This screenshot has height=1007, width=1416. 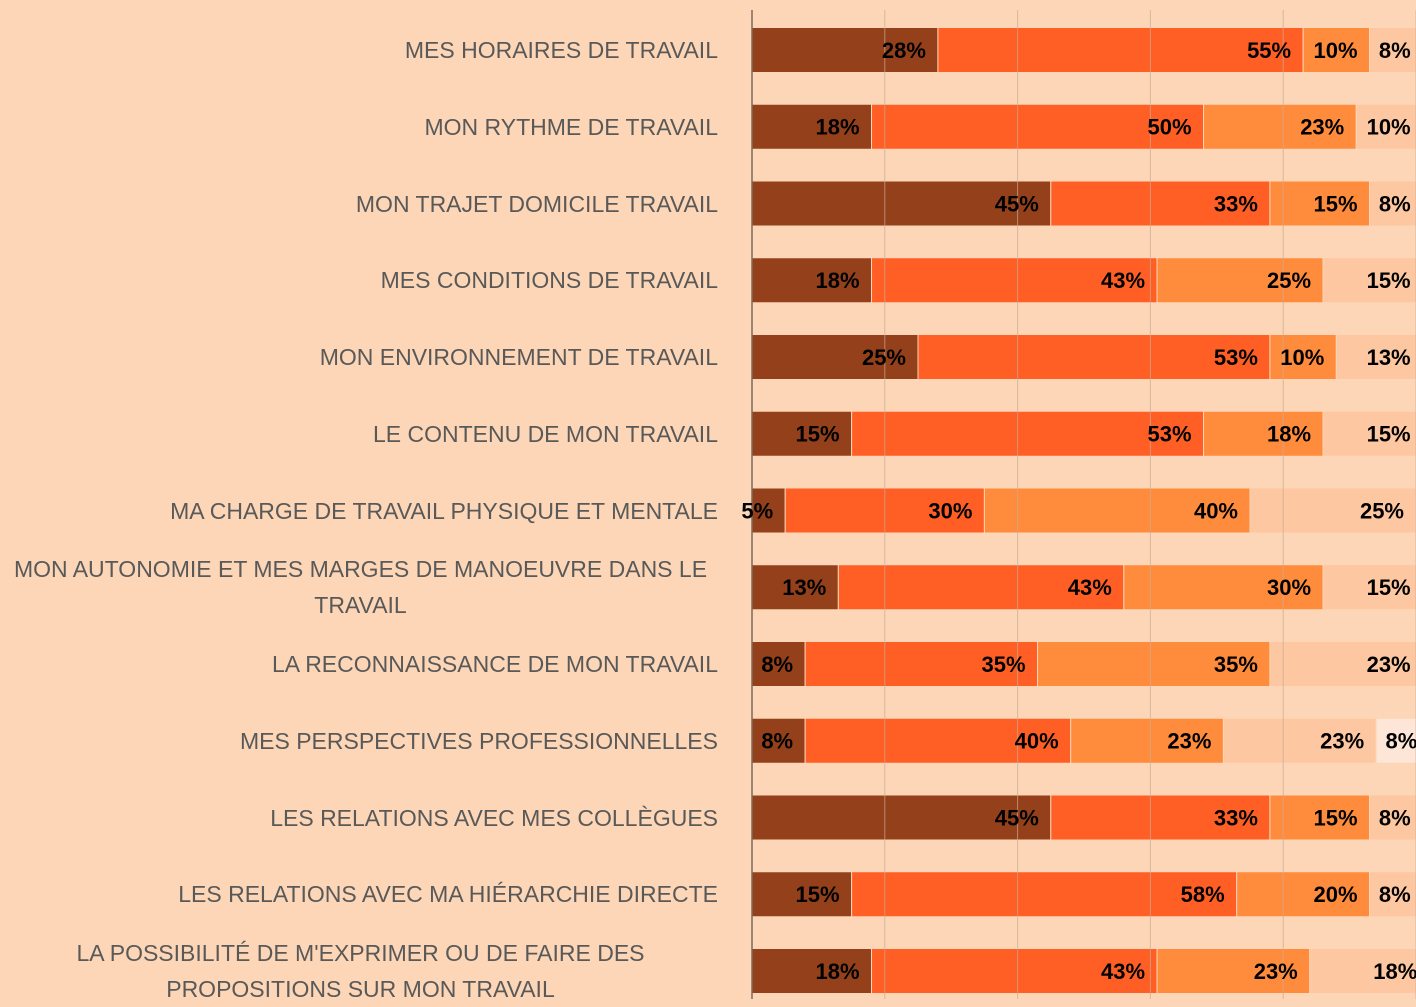 I want to click on category-label-box: MES PERSPECTIVES PROFESSIONNELLES, so click(x=359, y=741).